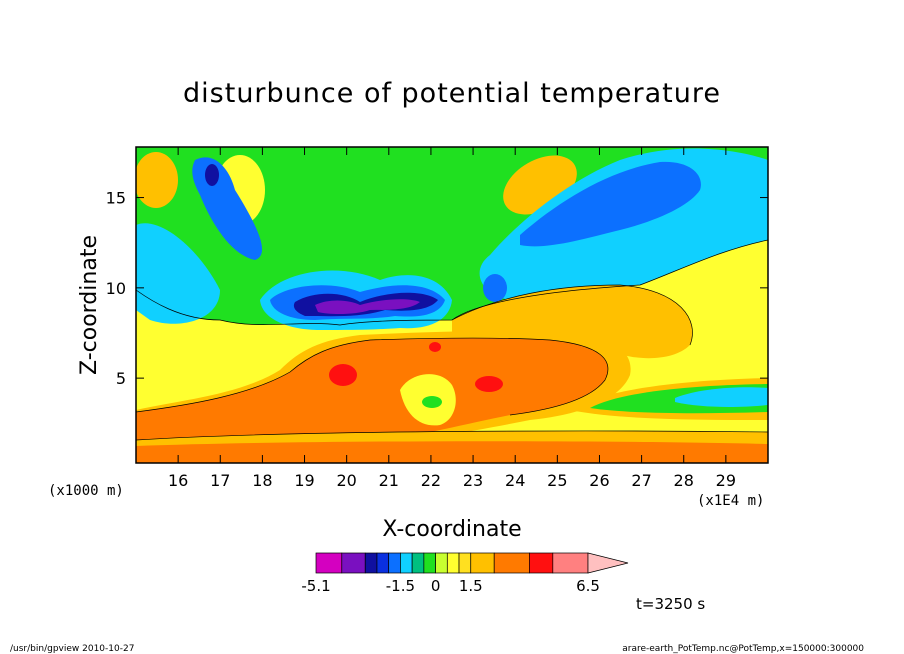 This screenshot has height=654, width=904. Describe the element at coordinates (599, 480) in the screenshot. I see `x-tick-label: 26` at that location.